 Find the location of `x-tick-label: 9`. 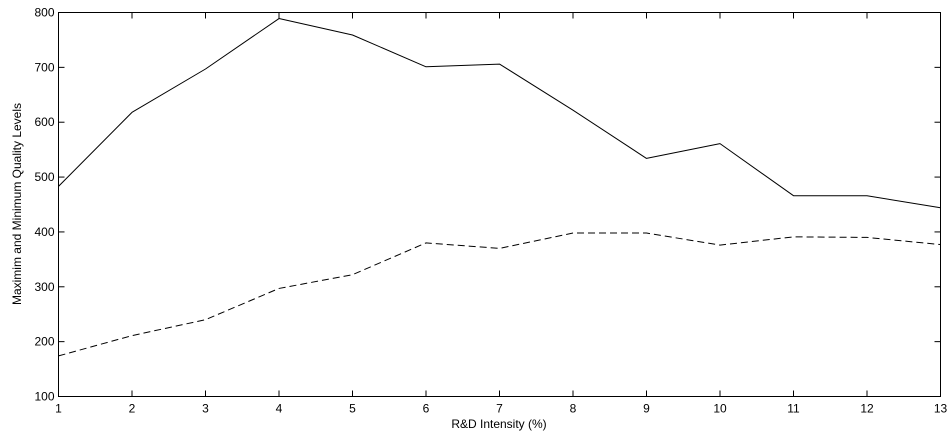

x-tick-label: 9 is located at coordinates (646, 409).